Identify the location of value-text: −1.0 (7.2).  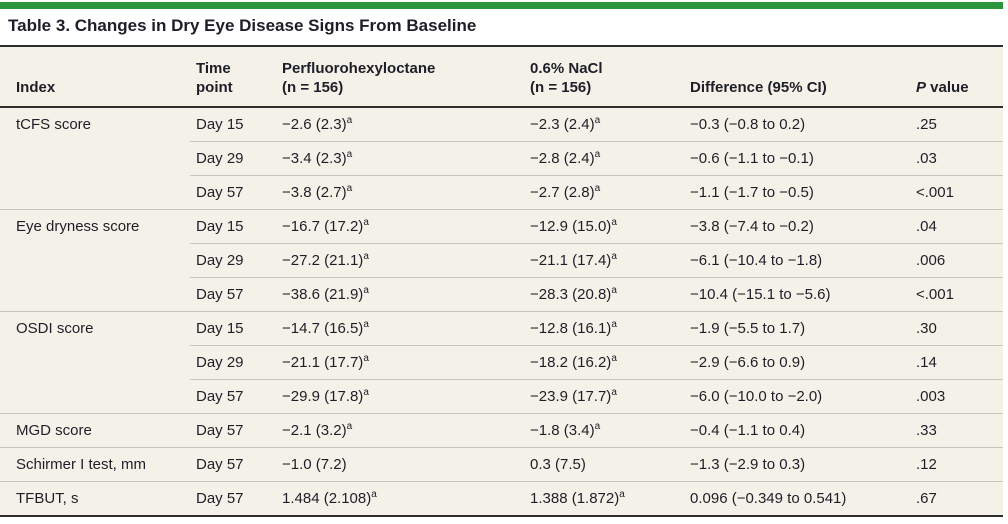
(314, 464).